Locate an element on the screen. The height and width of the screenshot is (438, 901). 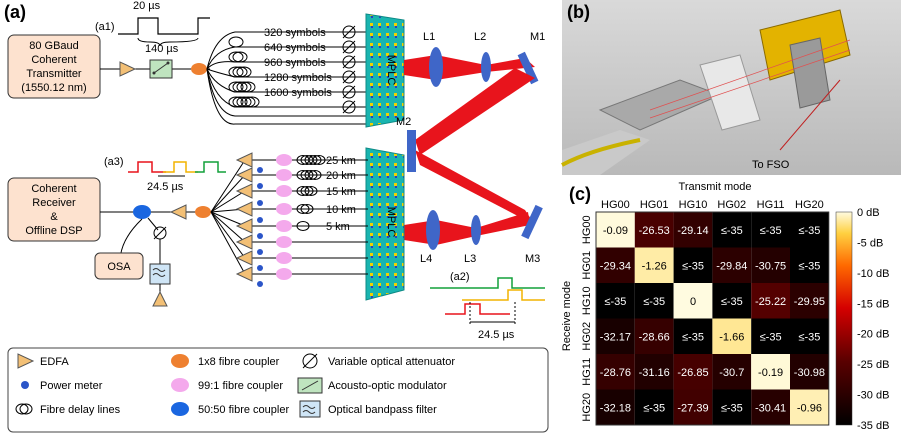
mirror-m1 is located at coordinates (528, 68).